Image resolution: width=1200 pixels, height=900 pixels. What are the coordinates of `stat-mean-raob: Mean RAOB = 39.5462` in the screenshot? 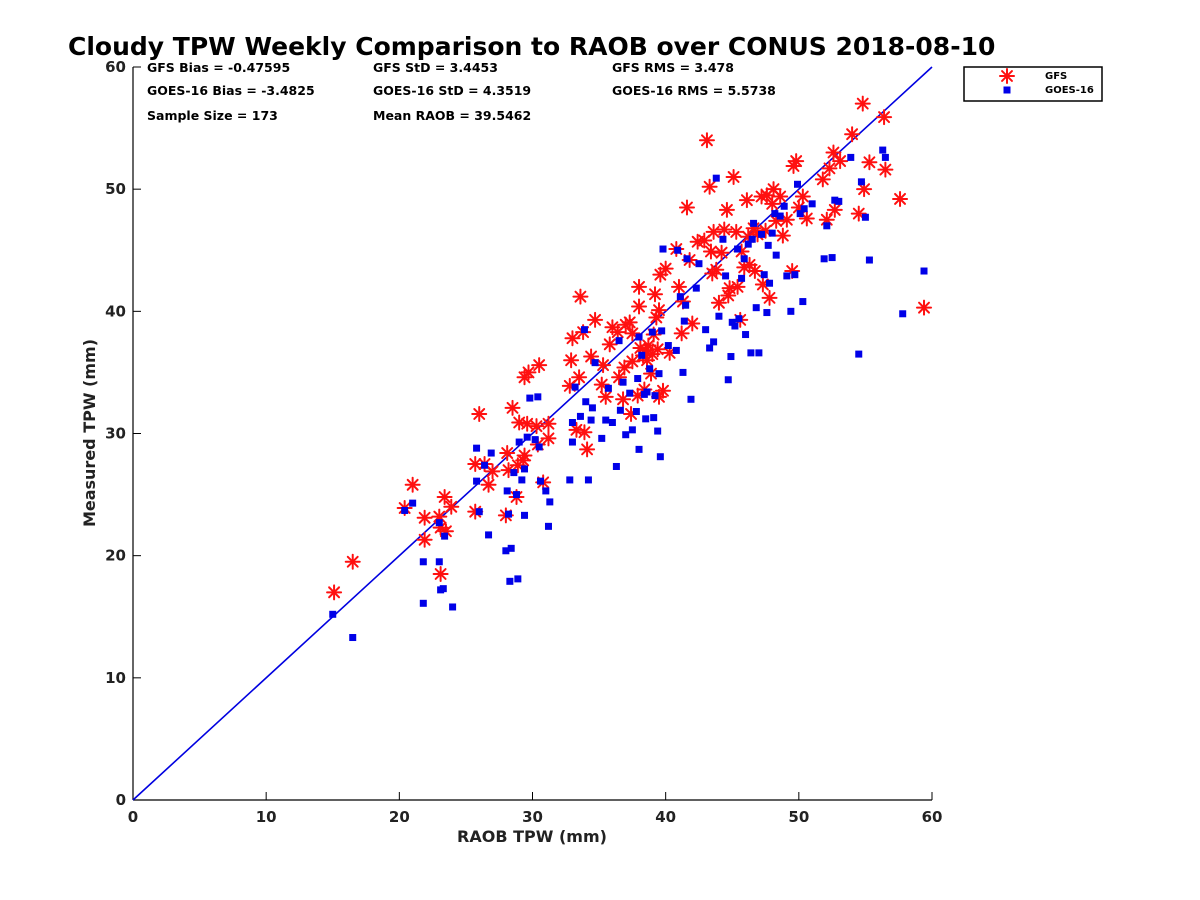 It's located at (452, 115).